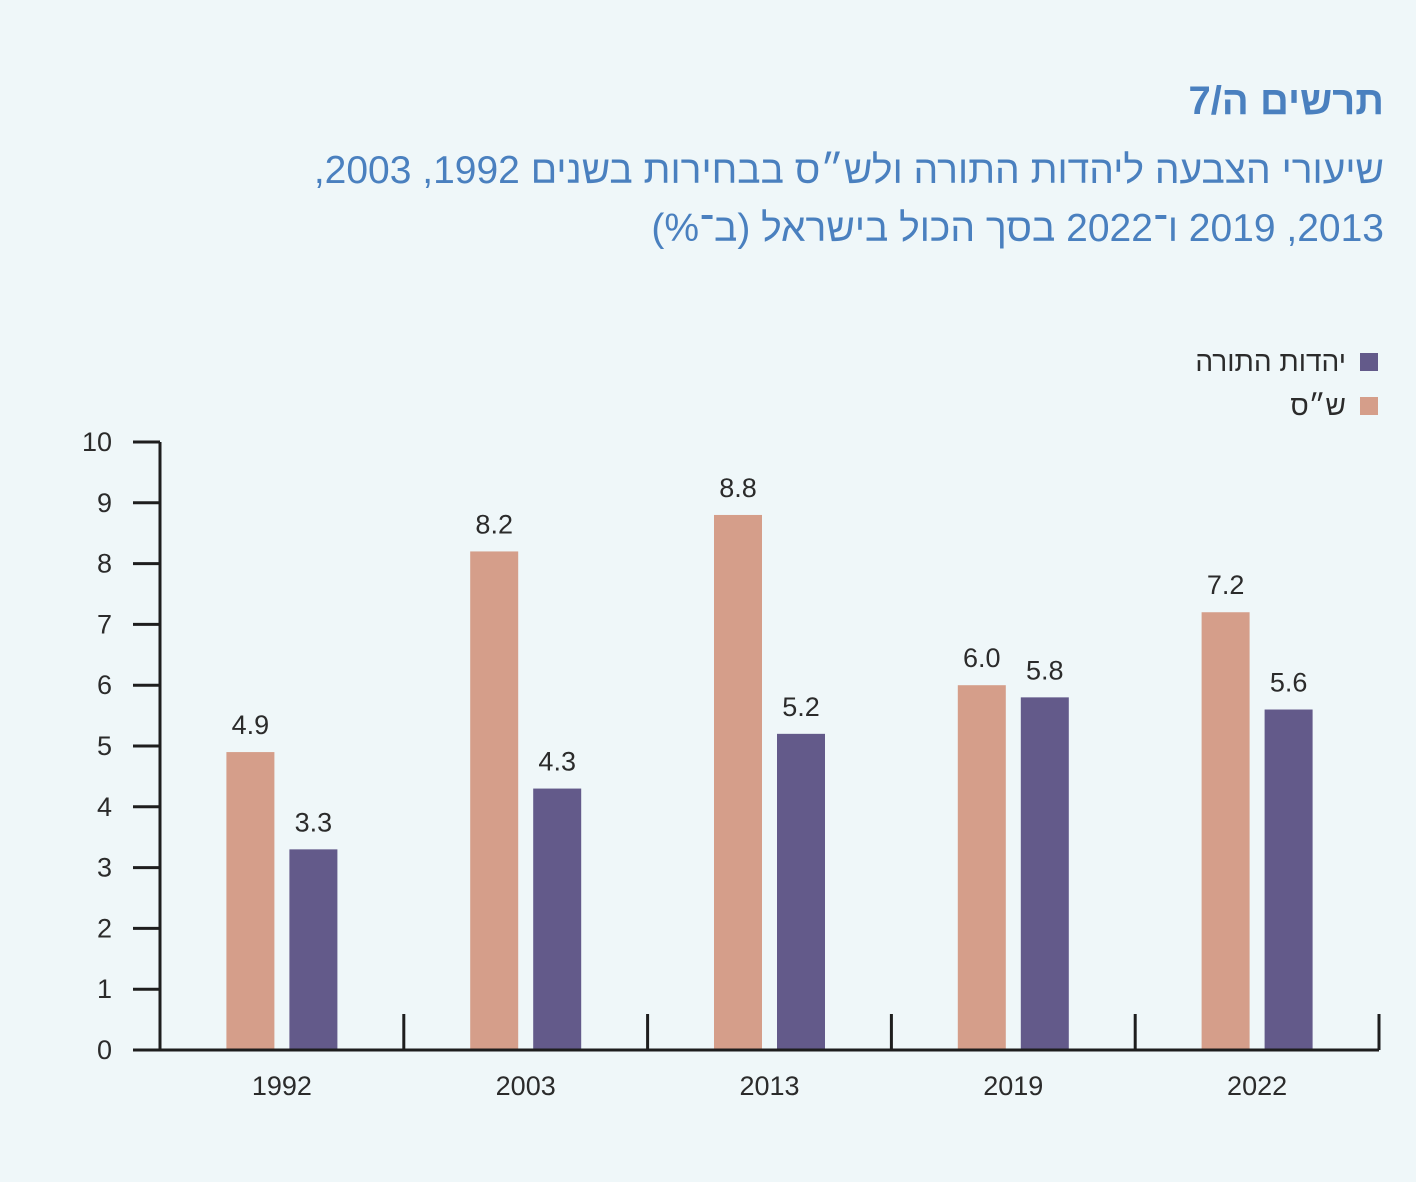 Image resolution: width=1416 pixels, height=1182 pixels. What do you see at coordinates (1286, 101) in the screenshot?
I see `figure-label: תרשים ה/7` at bounding box center [1286, 101].